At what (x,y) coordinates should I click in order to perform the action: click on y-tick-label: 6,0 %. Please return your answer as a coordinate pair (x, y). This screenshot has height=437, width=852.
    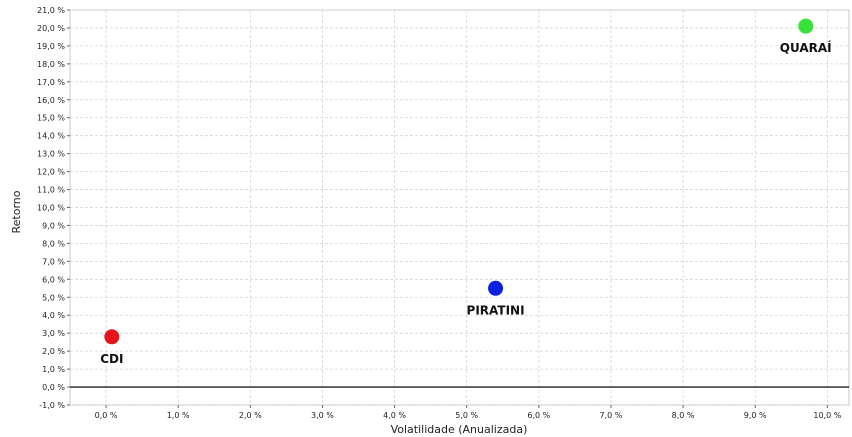
    Looking at the image, I should click on (53, 279).